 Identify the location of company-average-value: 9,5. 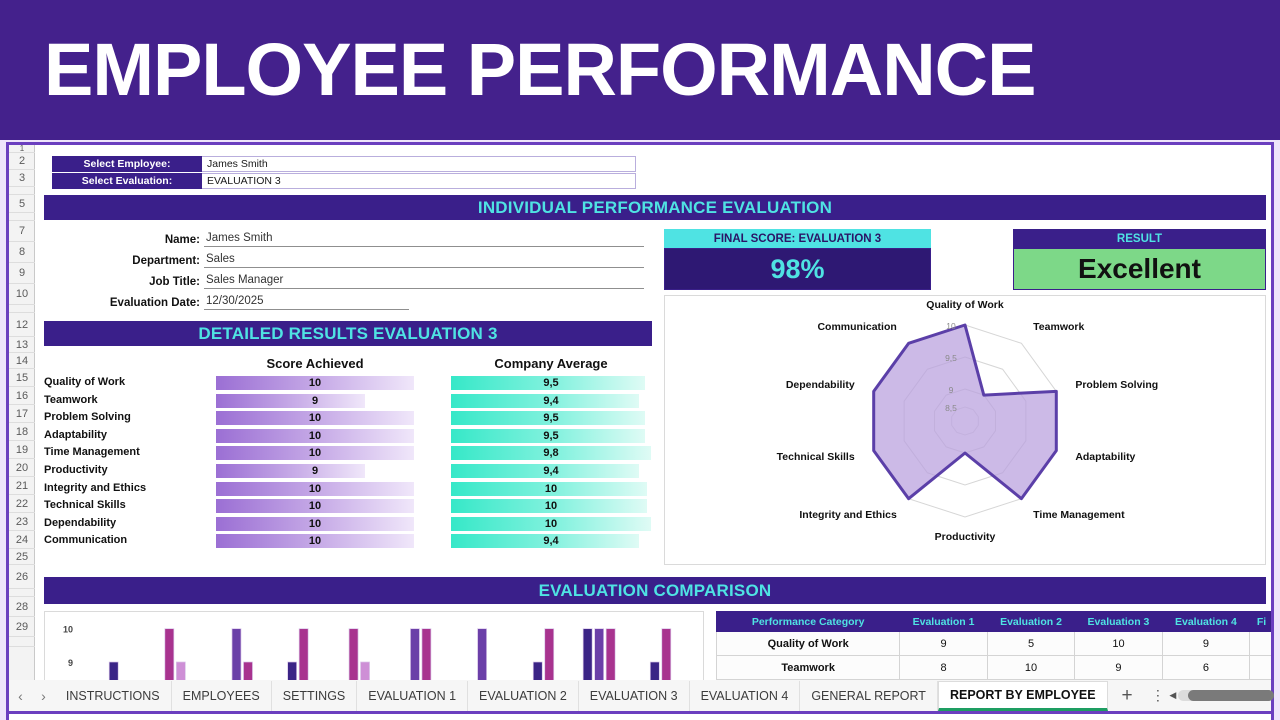
(551, 435).